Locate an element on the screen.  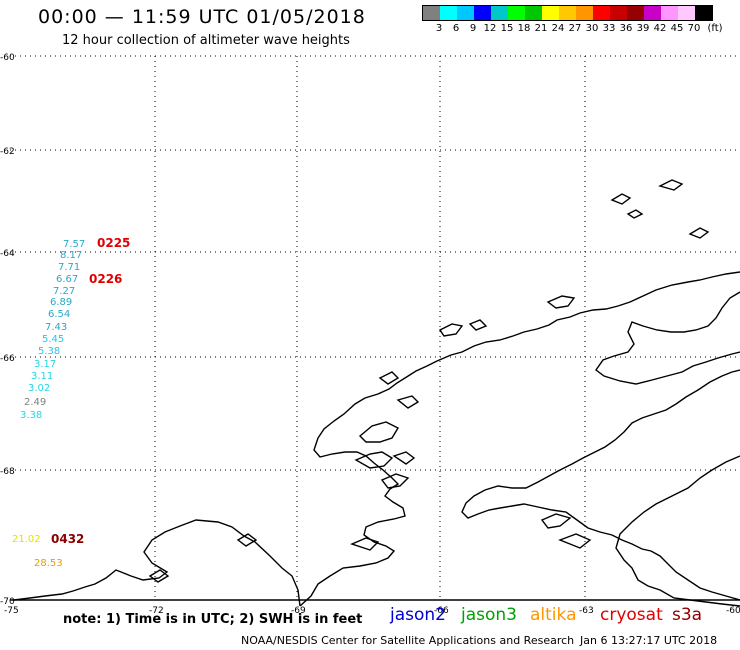
satellite-name: jason2 is located at coordinates (418, 615).